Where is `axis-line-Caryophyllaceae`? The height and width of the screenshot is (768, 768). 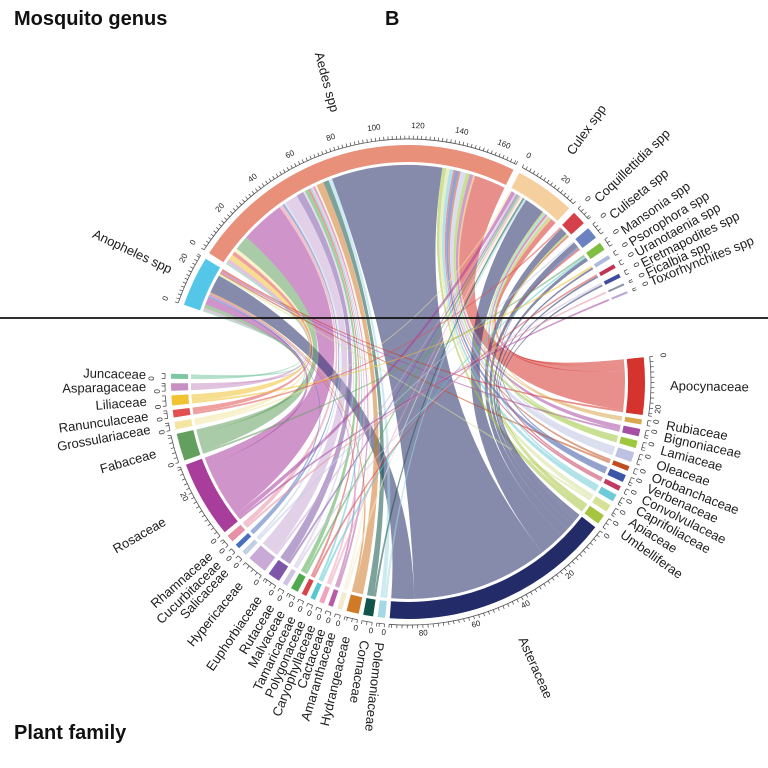 axis-line-Caryophyllaceae is located at coordinates (319, 608).